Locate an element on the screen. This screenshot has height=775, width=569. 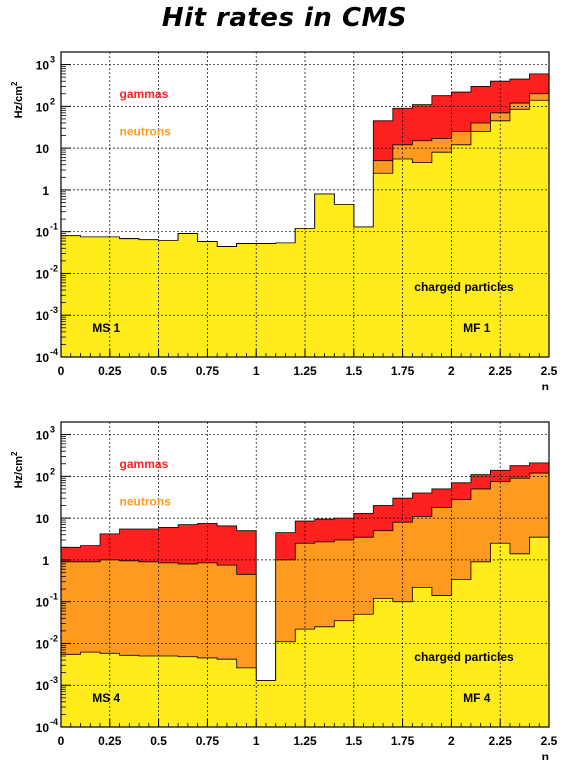
y-tick-label-6: 10 -3 is located at coordinates (47, 684).